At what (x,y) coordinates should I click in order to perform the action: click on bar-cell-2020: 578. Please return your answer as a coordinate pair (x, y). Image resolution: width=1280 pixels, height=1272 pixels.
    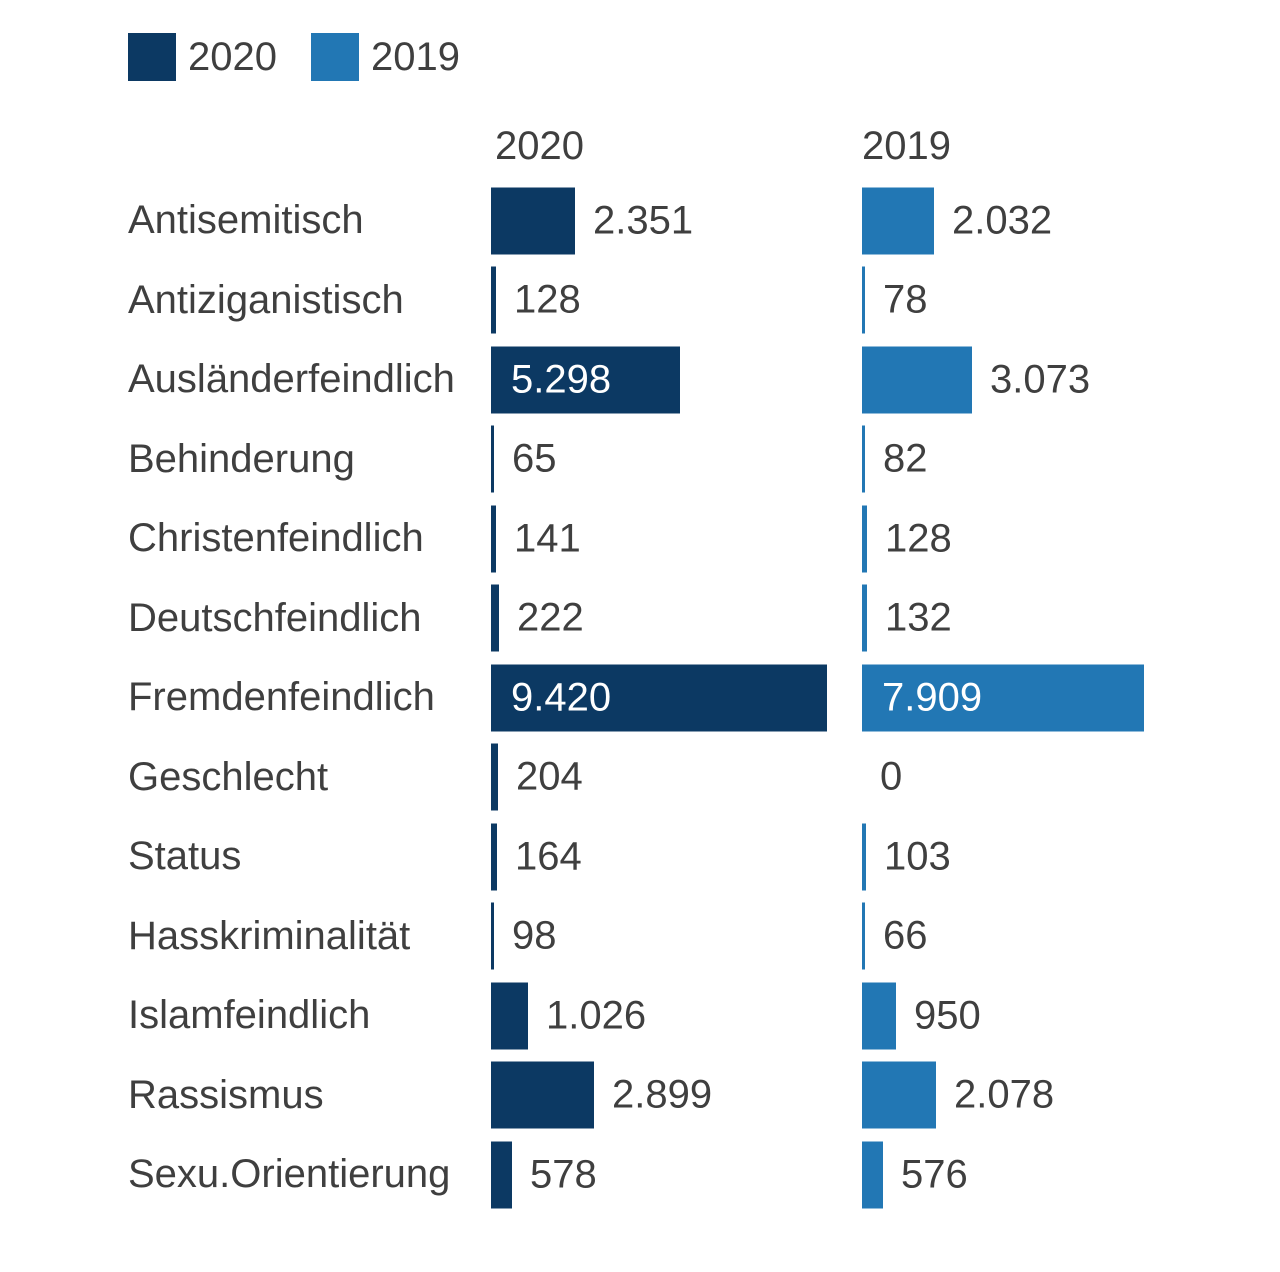
    Looking at the image, I should click on (676, 1175).